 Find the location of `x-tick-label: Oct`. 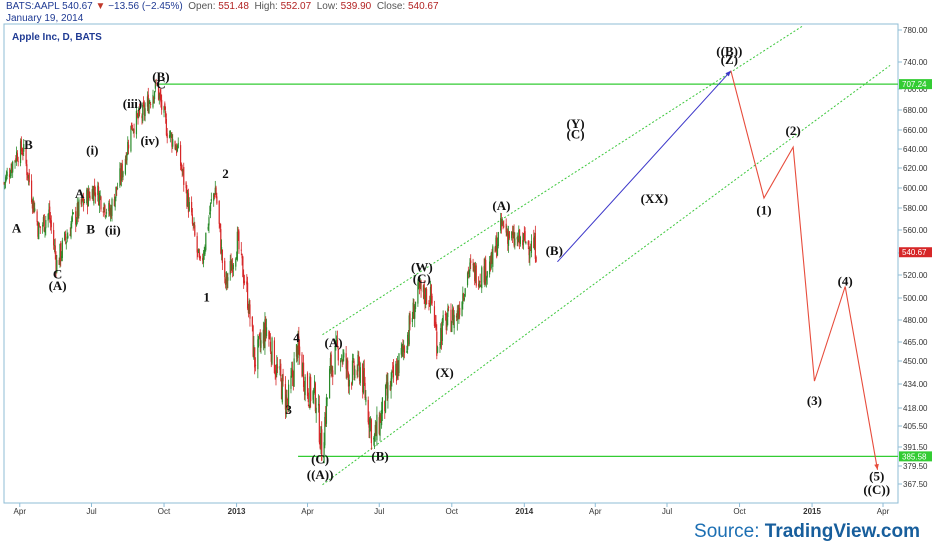

x-tick-label: Oct is located at coordinates (739, 511).